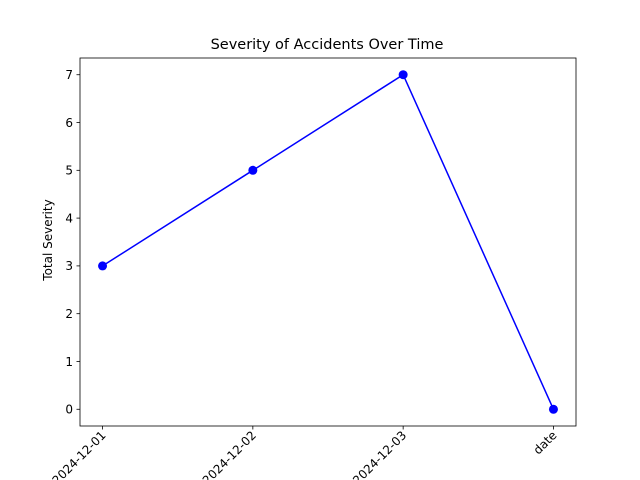  Describe the element at coordinates (545, 442) in the screenshot. I see `x-tick-label: date` at that location.